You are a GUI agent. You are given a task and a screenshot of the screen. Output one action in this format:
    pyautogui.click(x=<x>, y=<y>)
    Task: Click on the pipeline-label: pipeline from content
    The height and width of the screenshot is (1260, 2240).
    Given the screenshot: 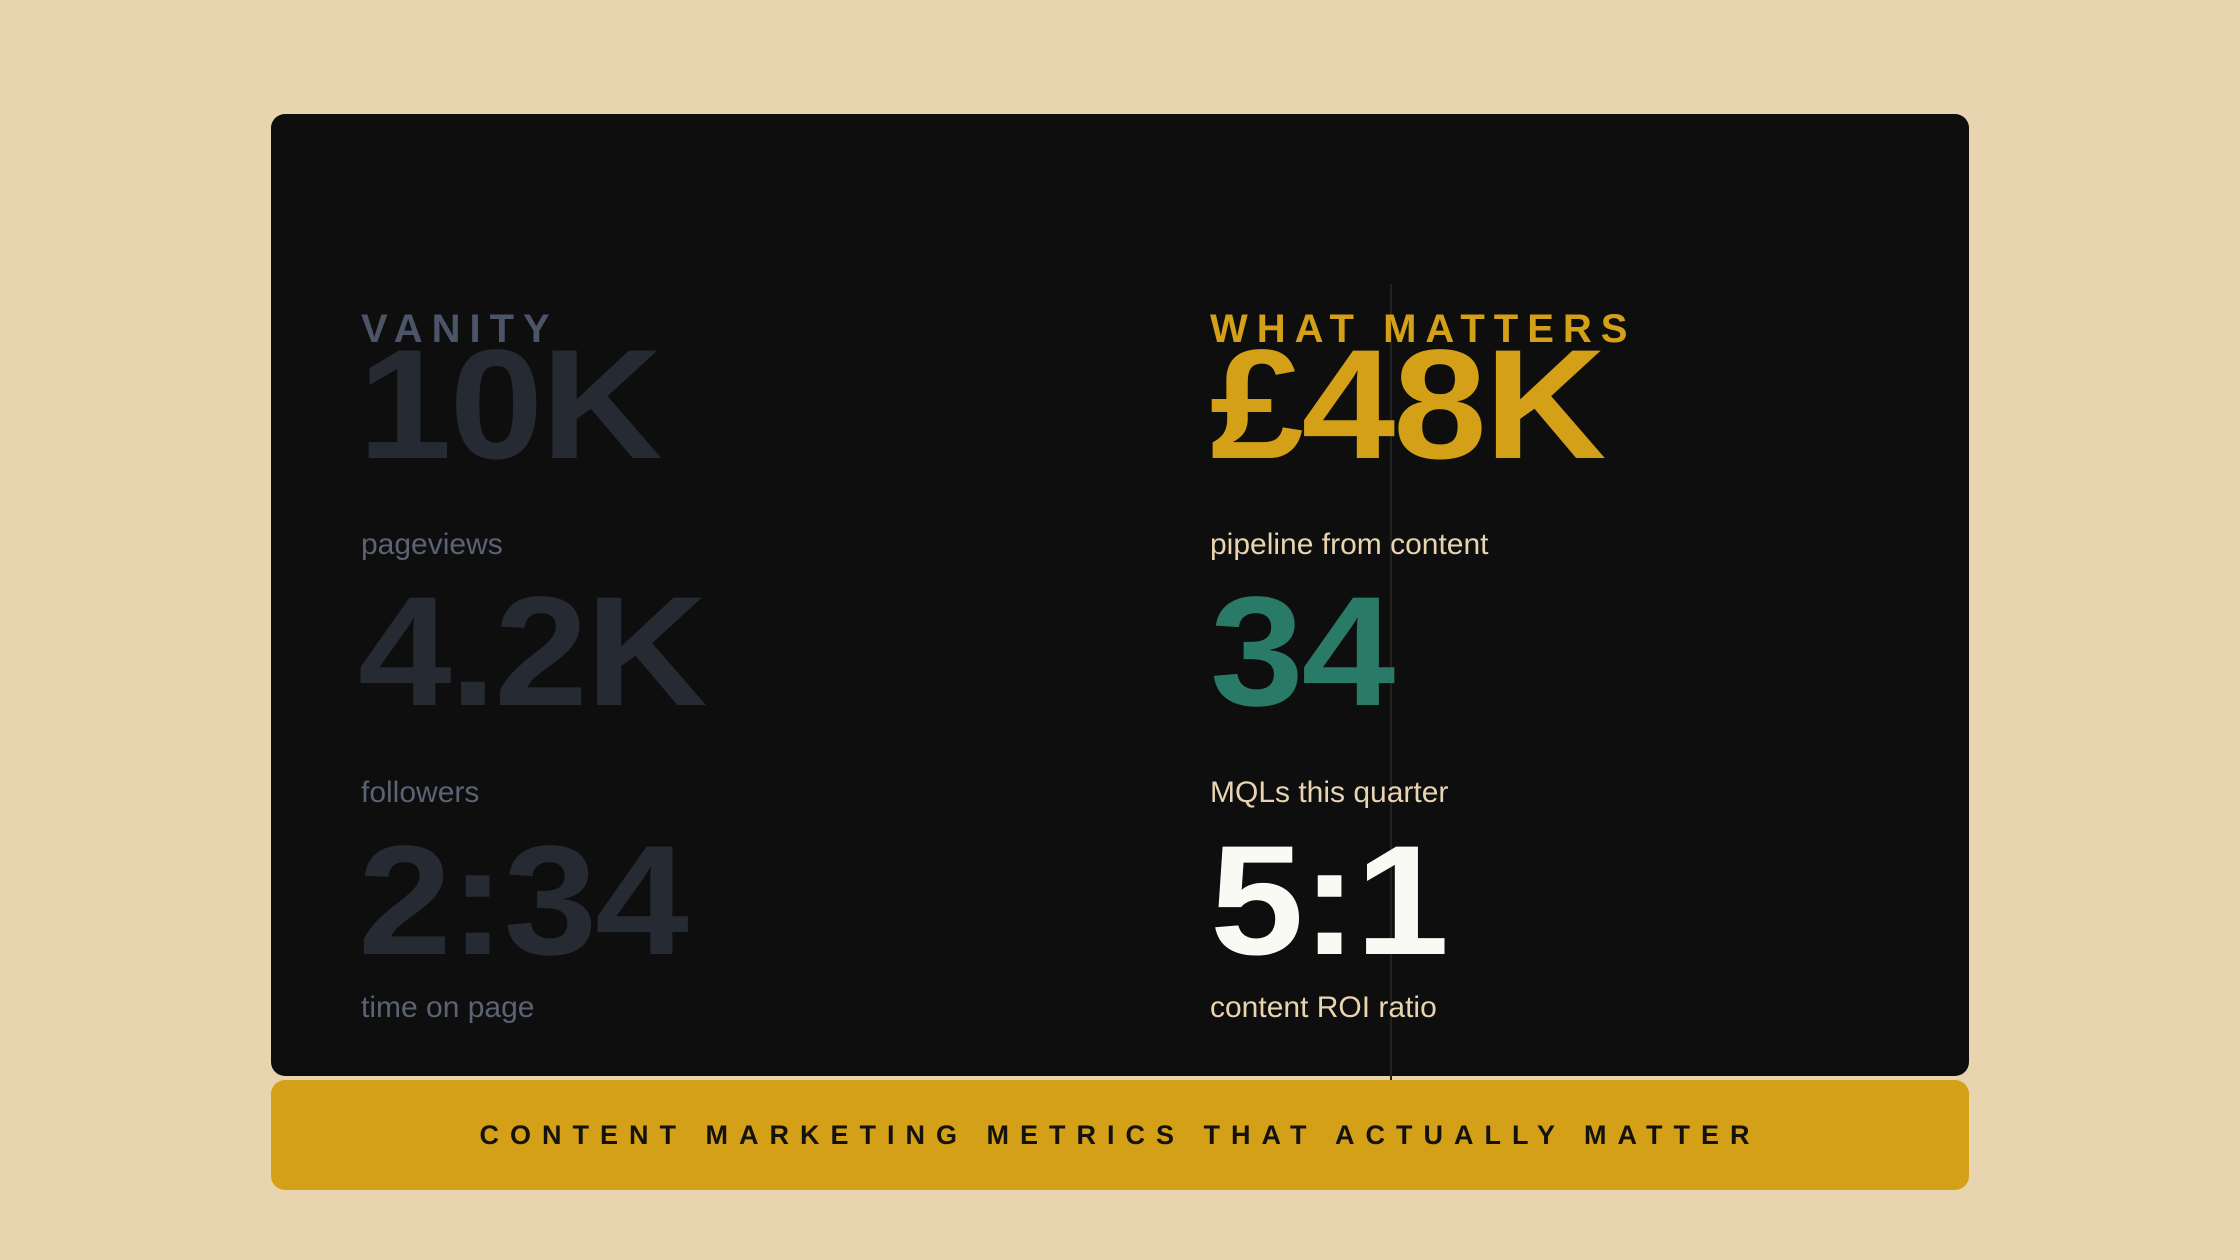 What is the action you would take?
    pyautogui.click(x=1349, y=544)
    